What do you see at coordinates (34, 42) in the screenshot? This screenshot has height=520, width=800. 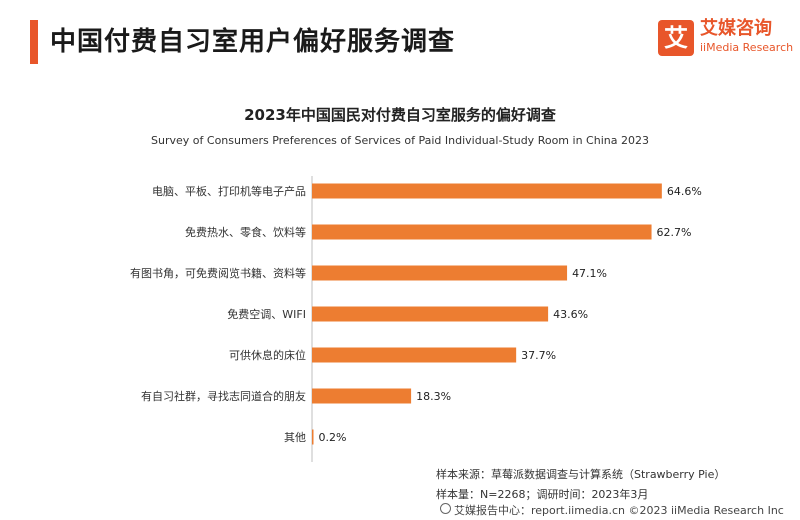 I see `title-accent-bar` at bounding box center [34, 42].